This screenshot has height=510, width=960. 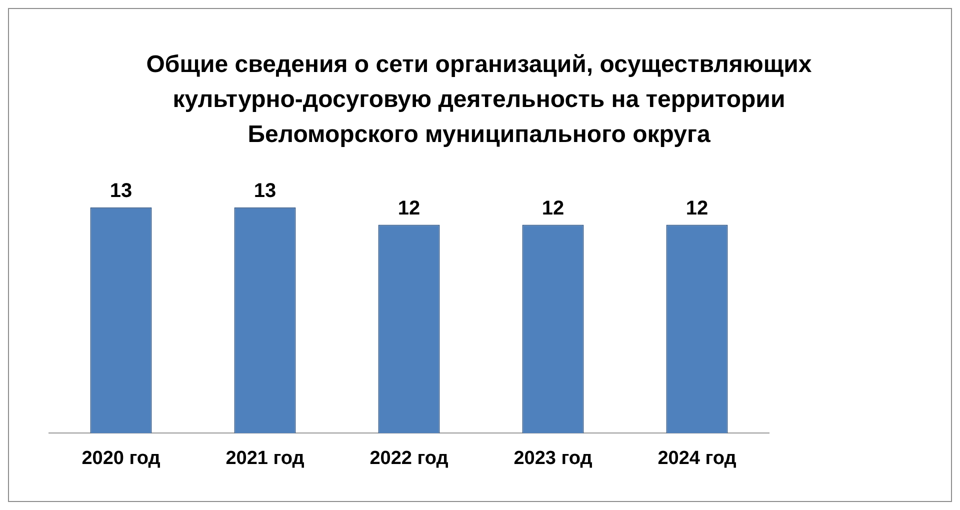 What do you see at coordinates (553, 458) in the screenshot?
I see `x-tick-label: 2023 год` at bounding box center [553, 458].